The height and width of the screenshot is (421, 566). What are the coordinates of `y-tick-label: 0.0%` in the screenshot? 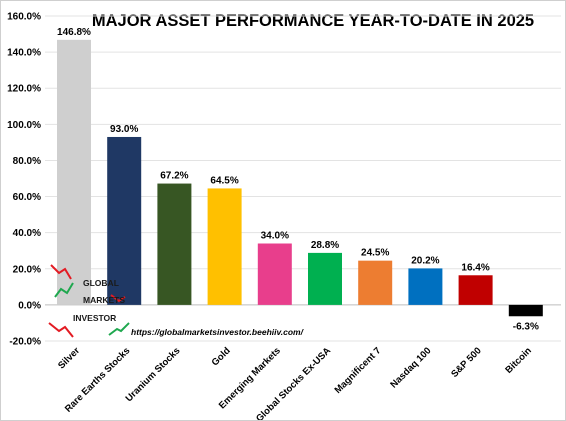 It's located at (29, 305).